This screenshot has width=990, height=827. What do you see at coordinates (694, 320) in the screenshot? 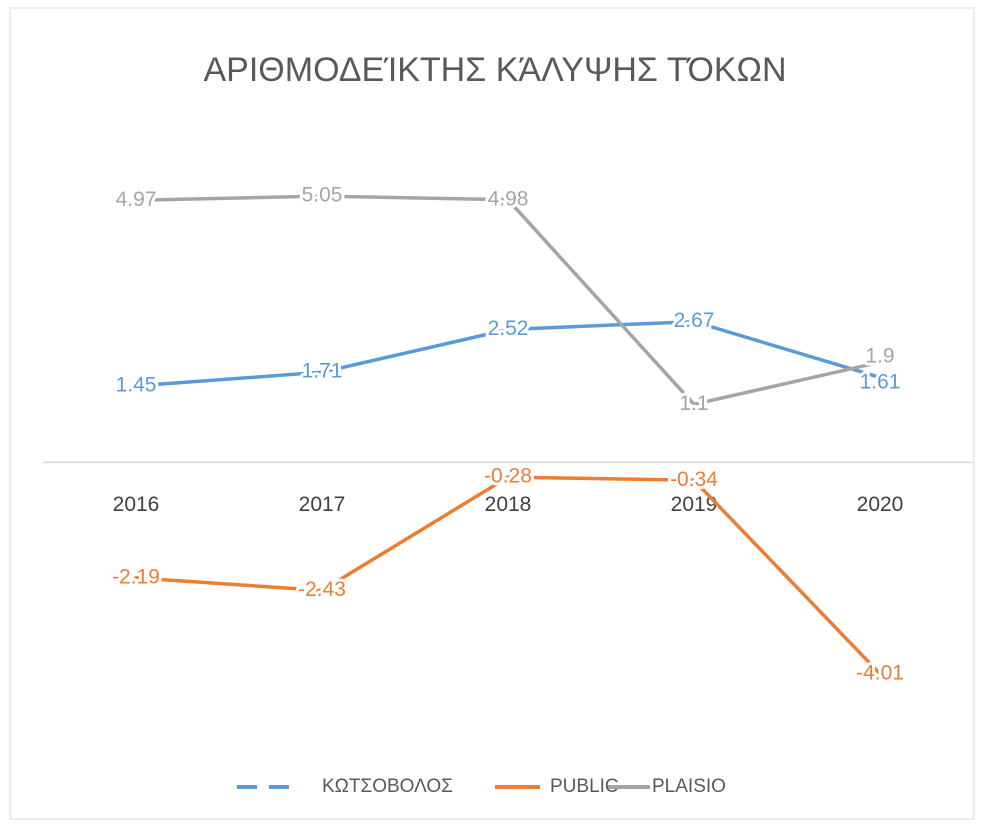
I see `data-label: 2.67` at bounding box center [694, 320].